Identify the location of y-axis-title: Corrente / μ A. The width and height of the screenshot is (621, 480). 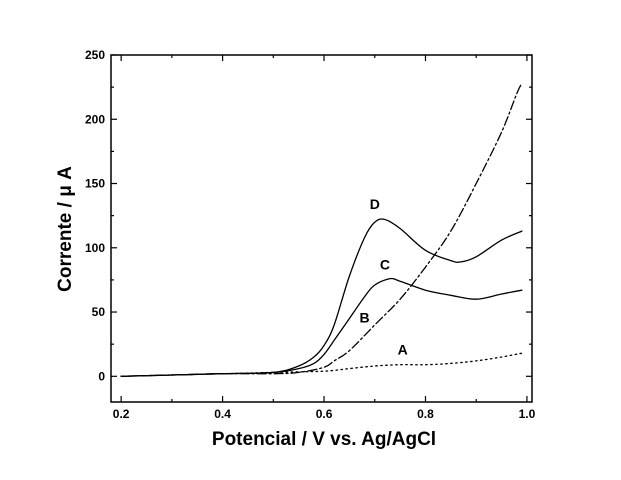
(65, 229).